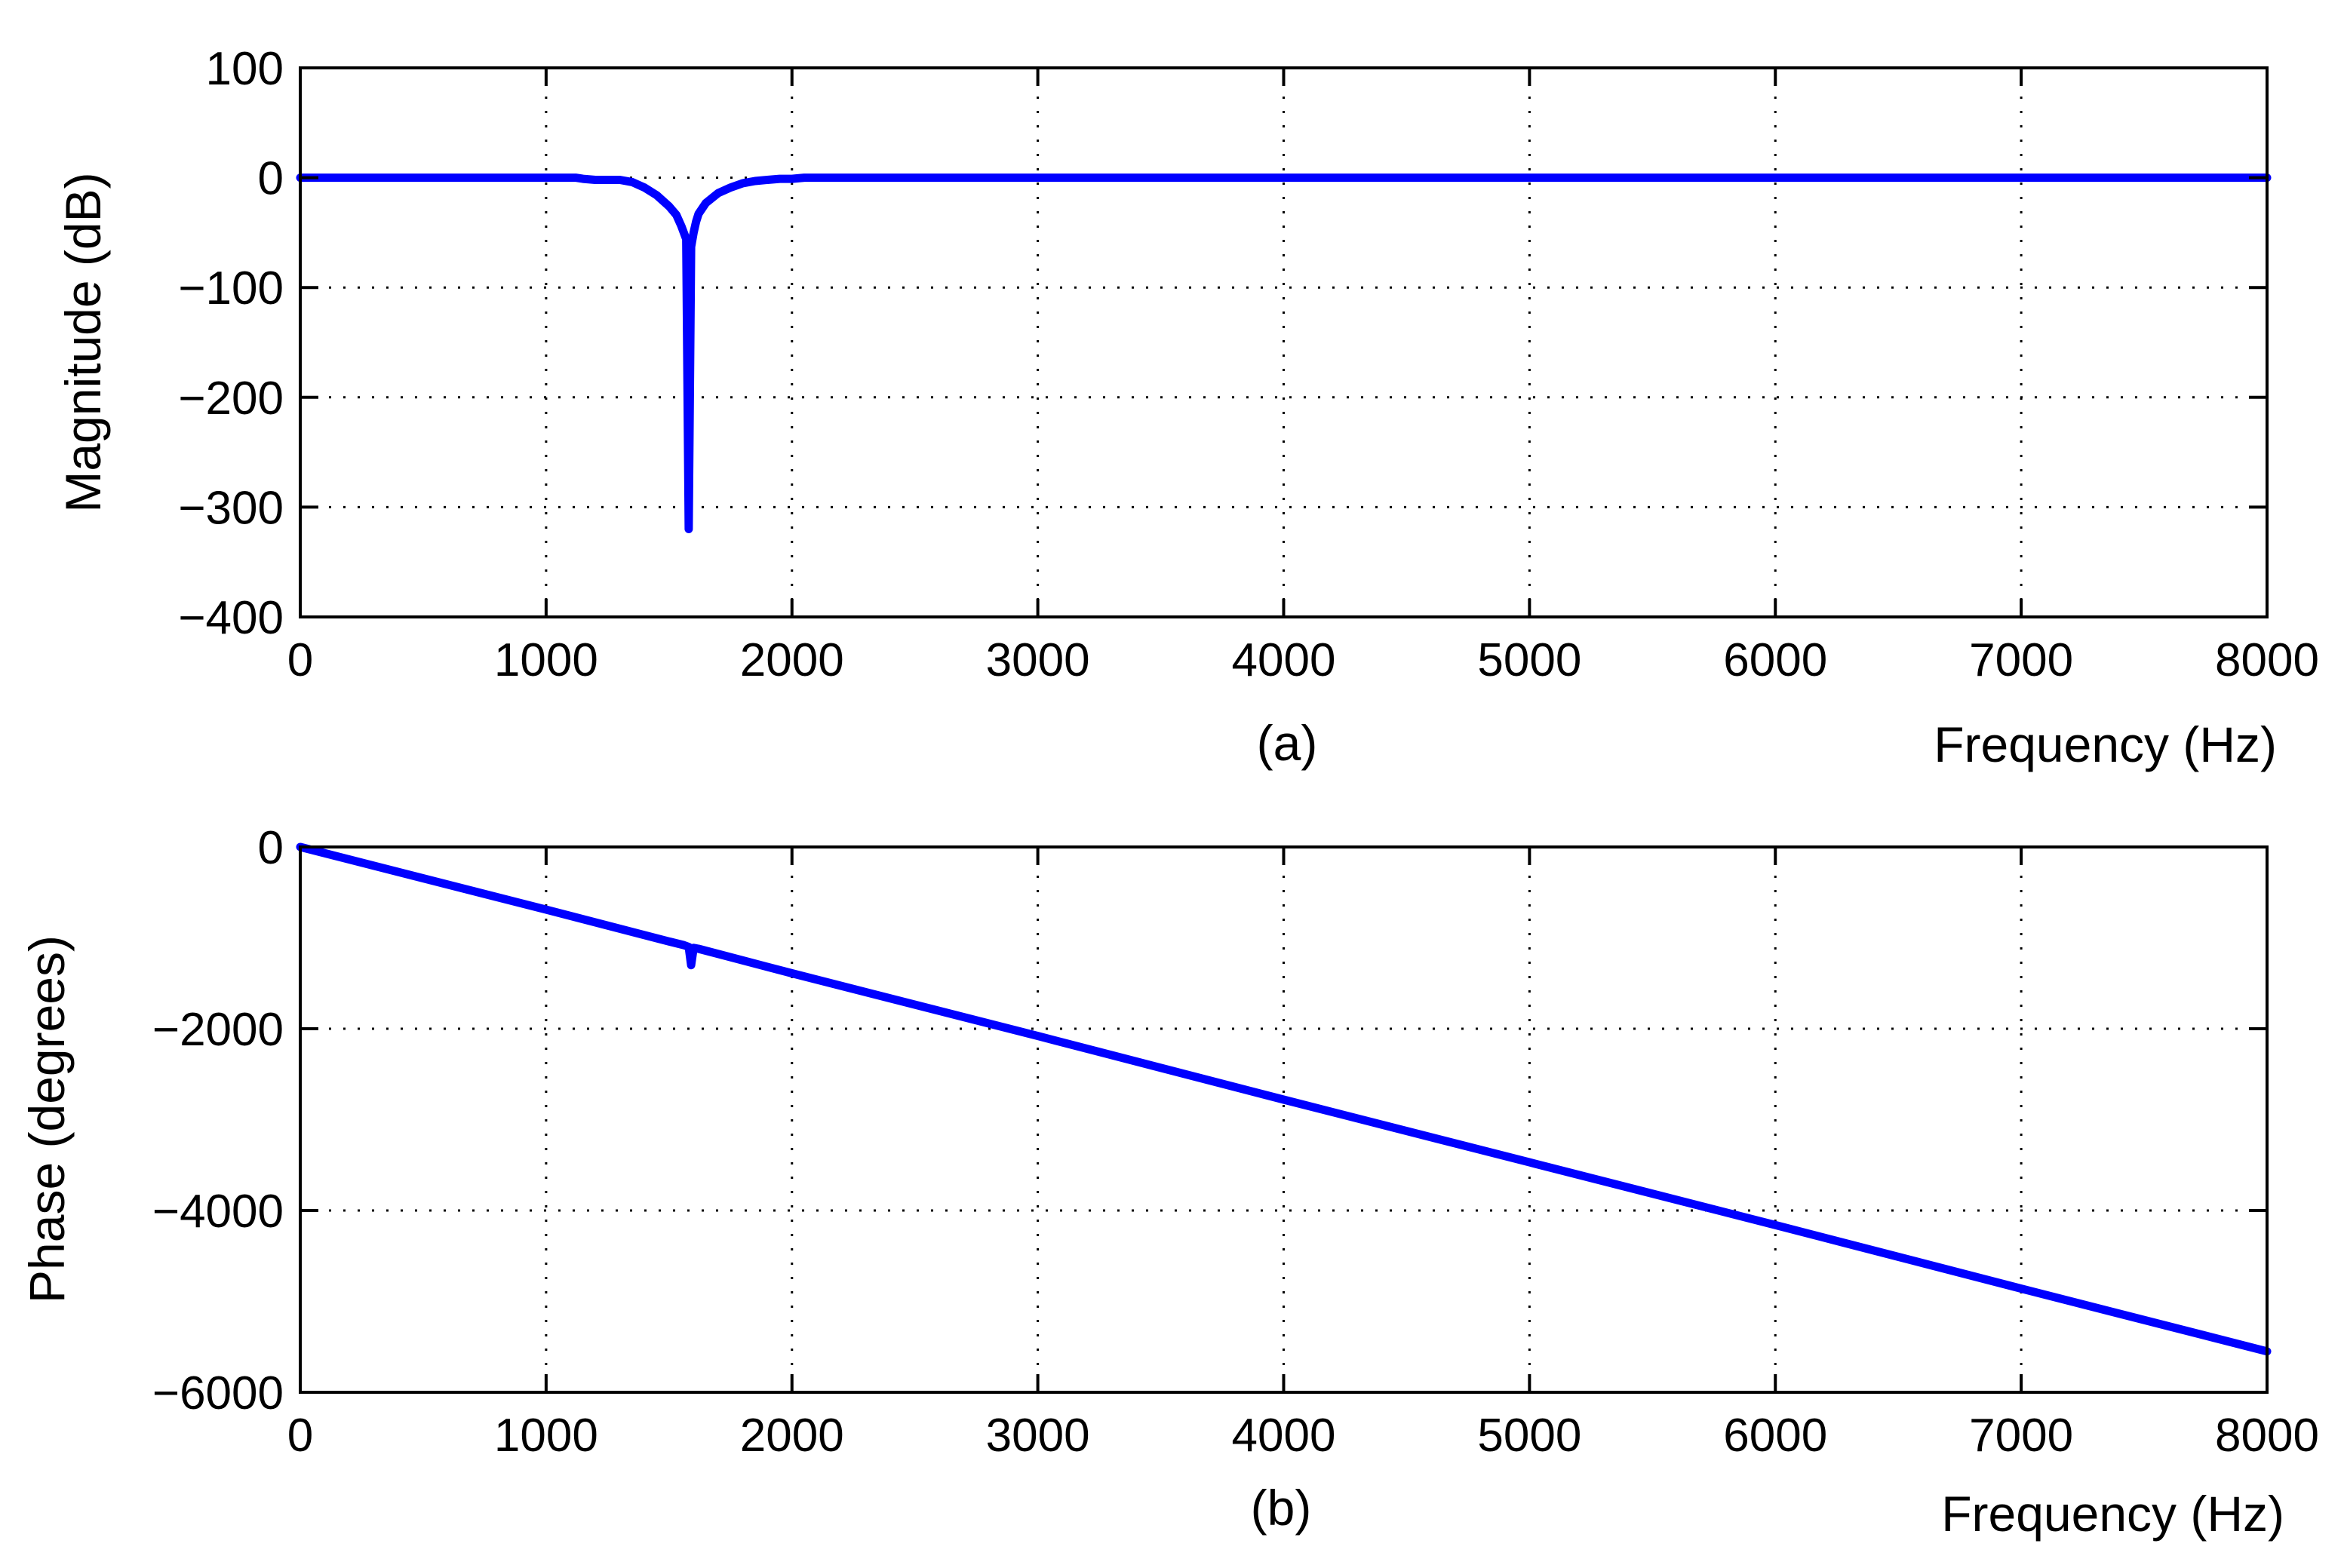 Image resolution: width=2344 pixels, height=1568 pixels. Describe the element at coordinates (231, 618) in the screenshot. I see `y-tick-label: −400` at that location.